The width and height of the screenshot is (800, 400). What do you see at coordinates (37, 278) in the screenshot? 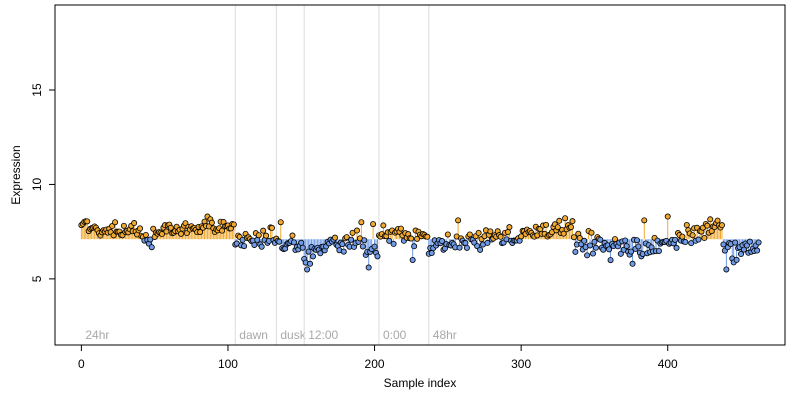
I see `y-tick-label: 5` at bounding box center [37, 278].